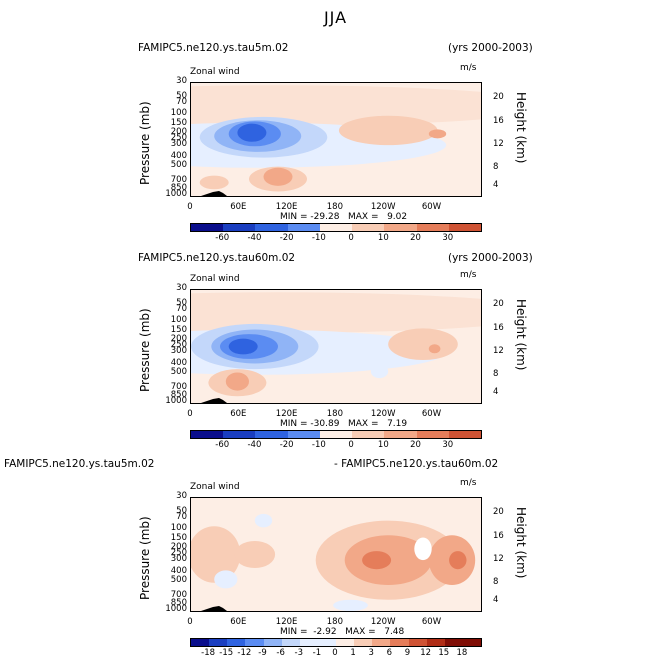 This screenshot has height=672, width=671. I want to click on topography-mask, so click(214, 193).